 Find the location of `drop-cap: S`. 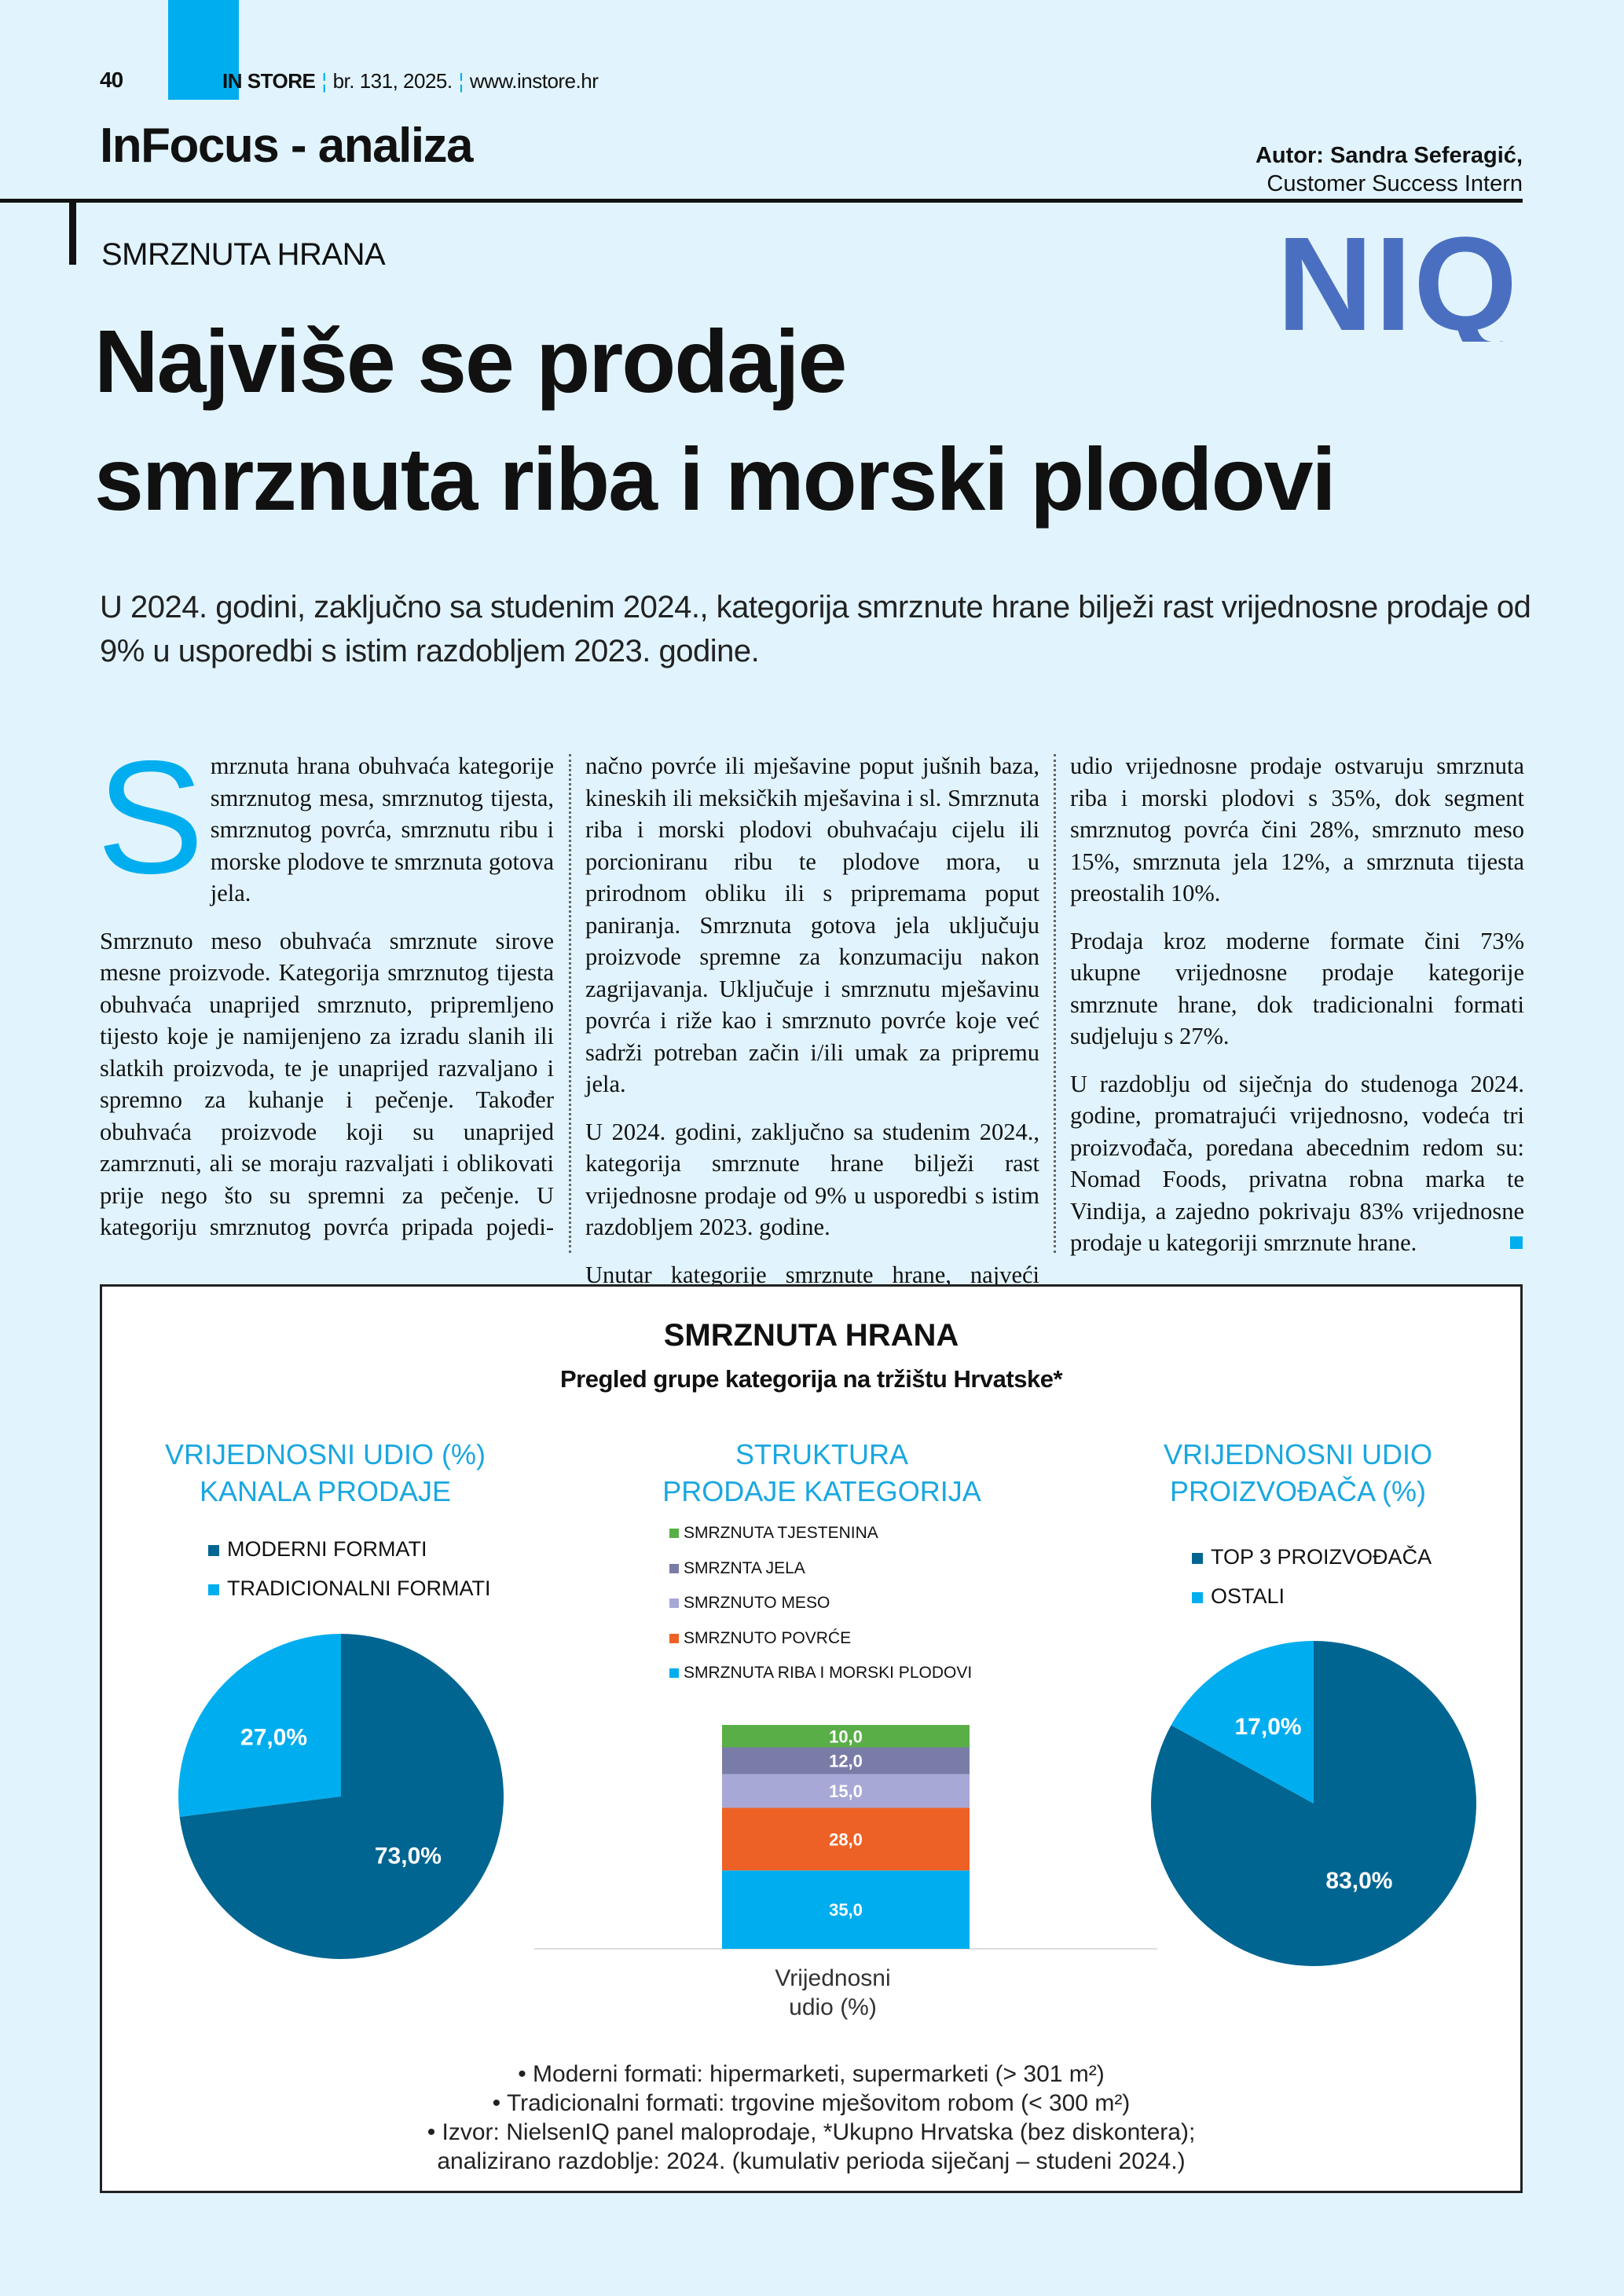

drop-cap: S is located at coordinates (150, 817).